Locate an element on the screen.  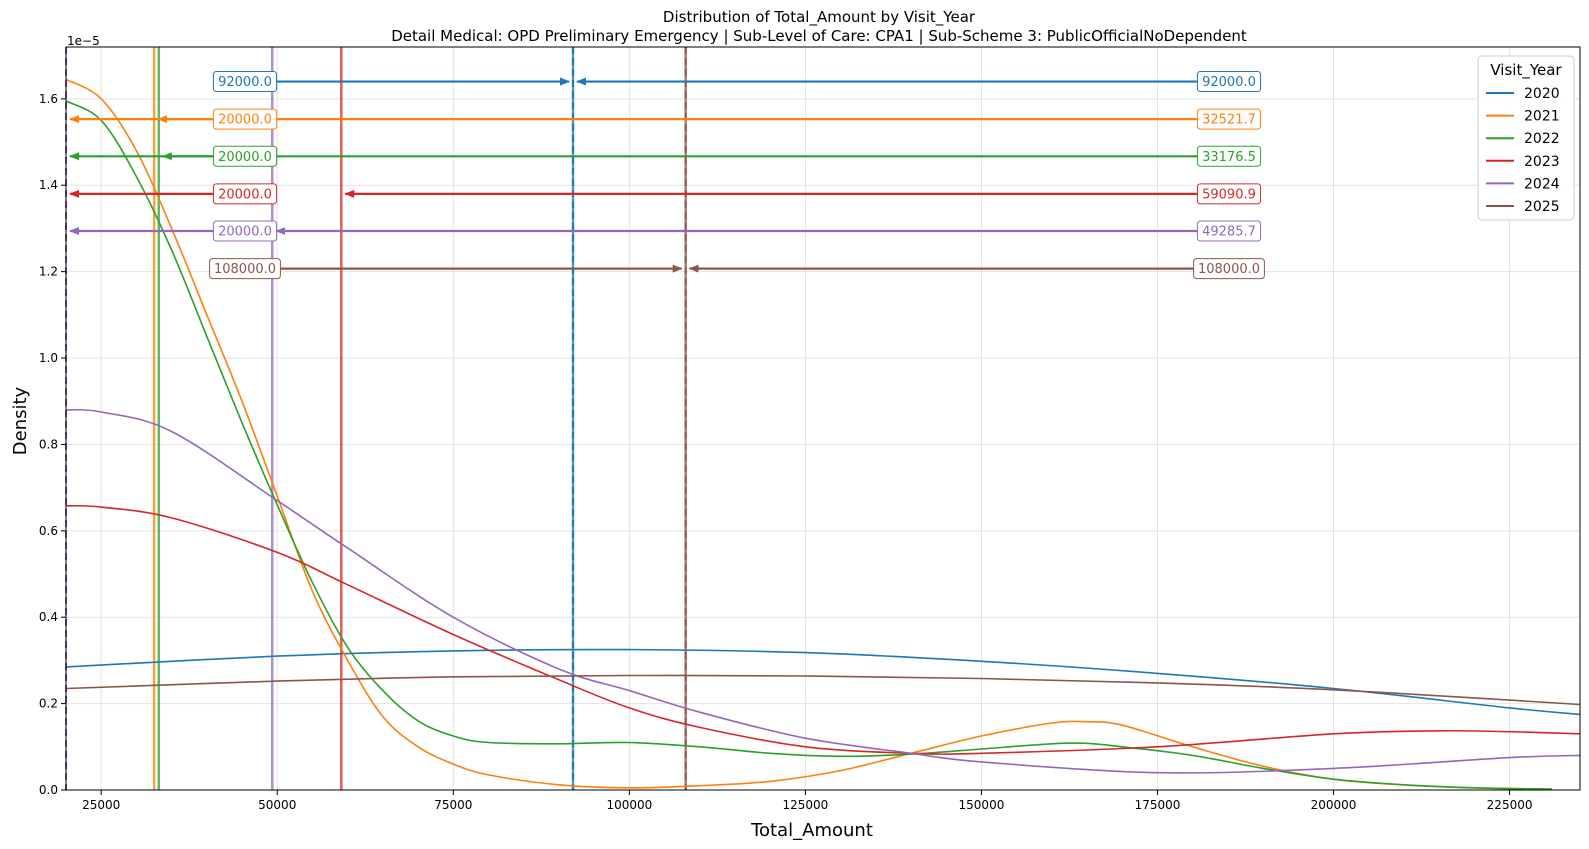
density-curve-2025 is located at coordinates (823, 690).